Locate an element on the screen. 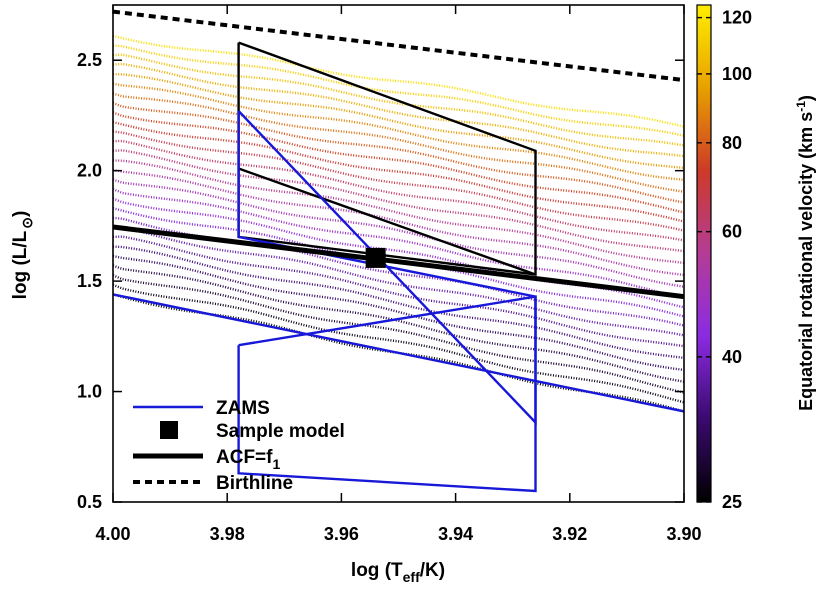 This screenshot has height=595, width=830. legend-label: ZAMS is located at coordinates (243, 408).